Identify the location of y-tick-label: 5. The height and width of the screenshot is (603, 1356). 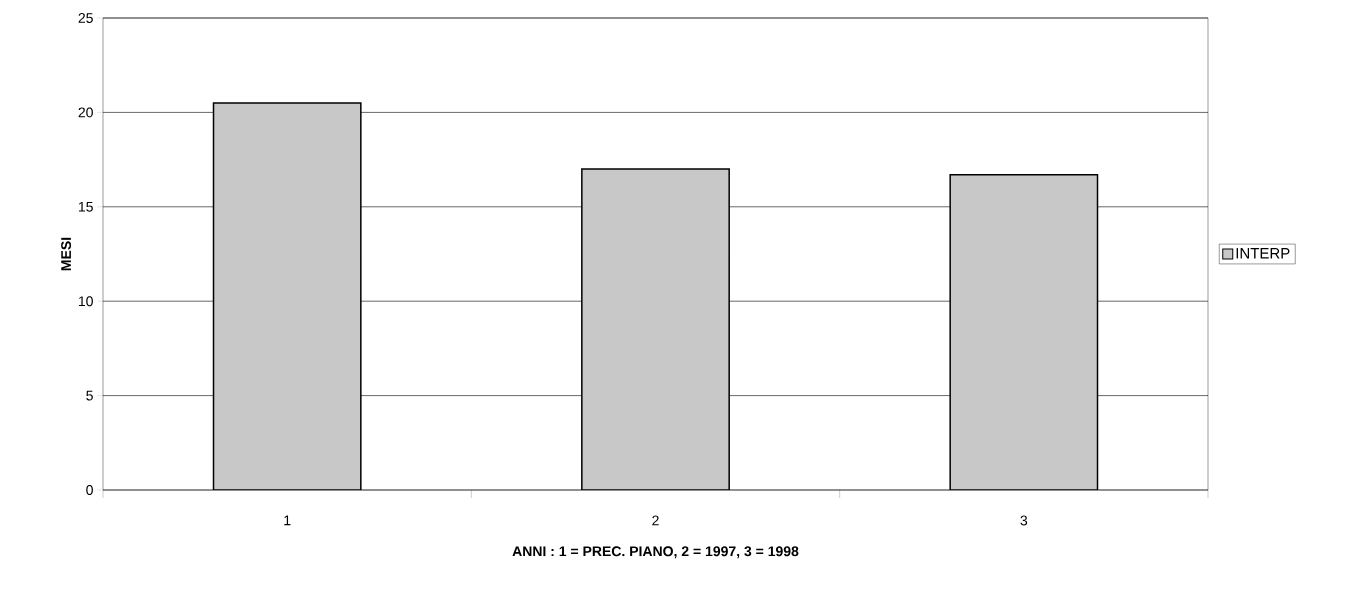
(89, 395).